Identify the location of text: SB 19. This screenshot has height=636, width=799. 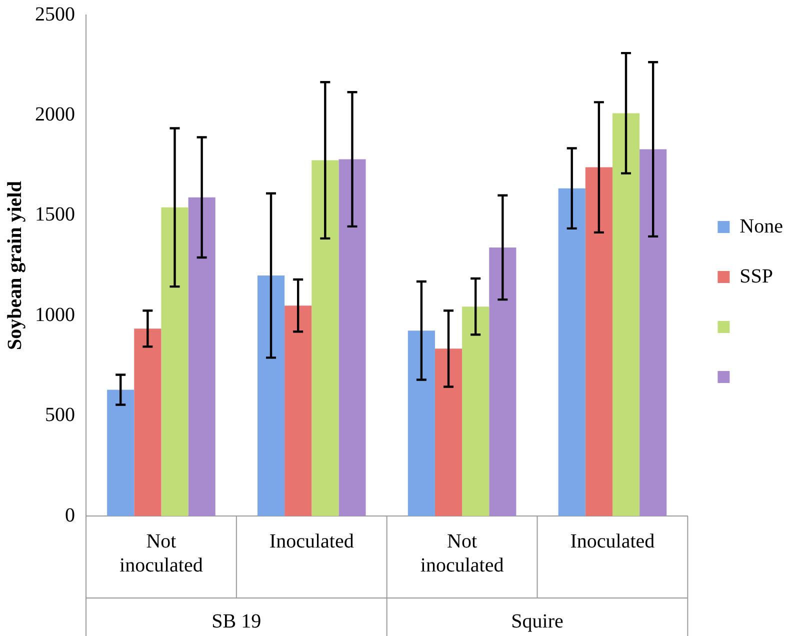
(237, 621).